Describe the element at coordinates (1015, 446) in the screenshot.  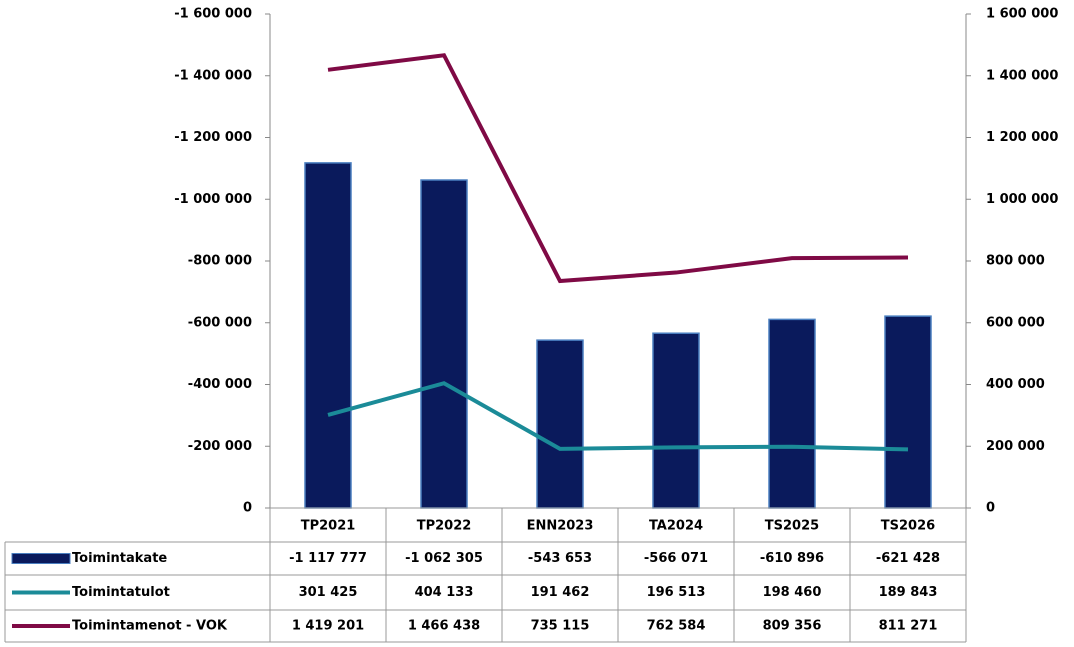
I see `y2-tick-label: 200 000` at that location.